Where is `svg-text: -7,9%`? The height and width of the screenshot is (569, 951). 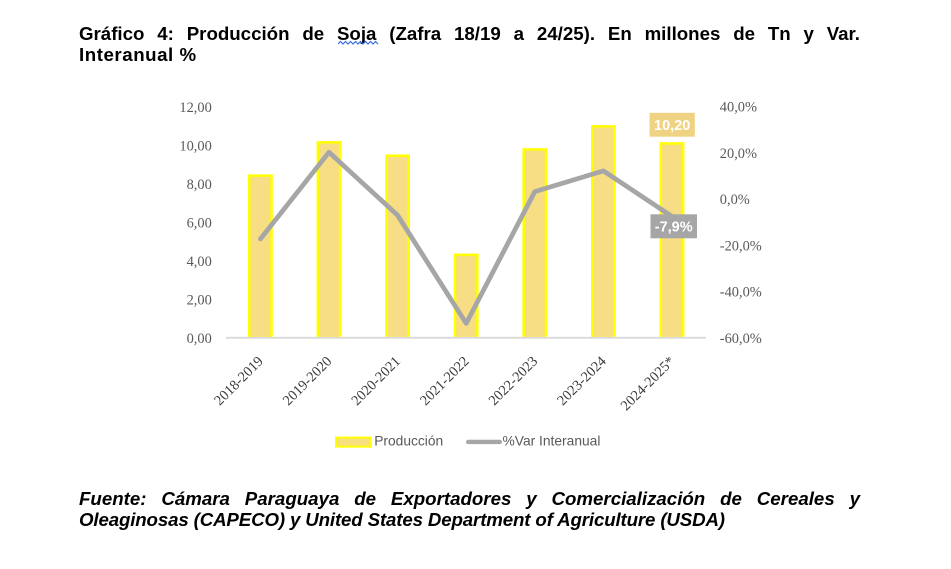
svg-text: -7,9% is located at coordinates (674, 228).